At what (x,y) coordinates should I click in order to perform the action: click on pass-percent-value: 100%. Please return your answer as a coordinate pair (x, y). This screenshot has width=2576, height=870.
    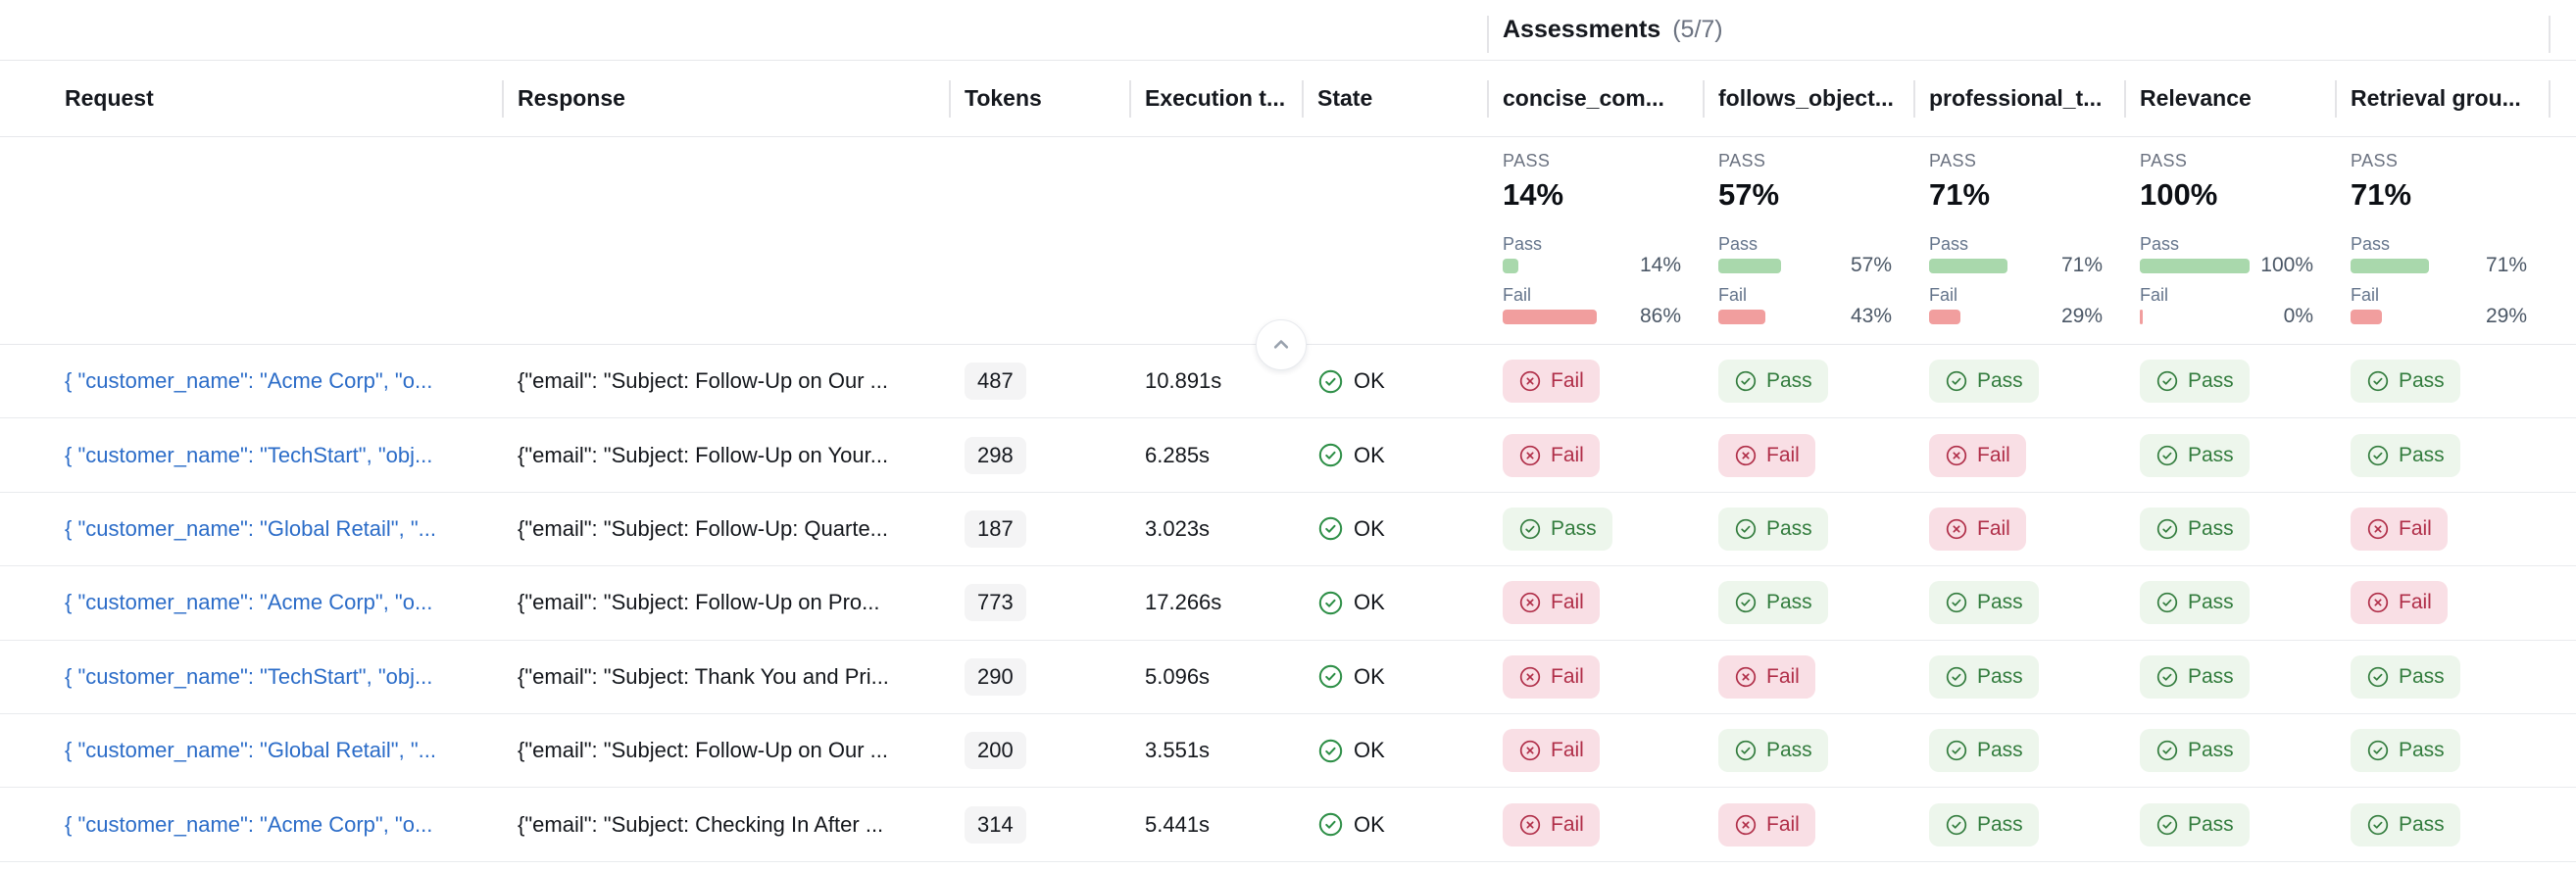
    Looking at the image, I should click on (2286, 265).